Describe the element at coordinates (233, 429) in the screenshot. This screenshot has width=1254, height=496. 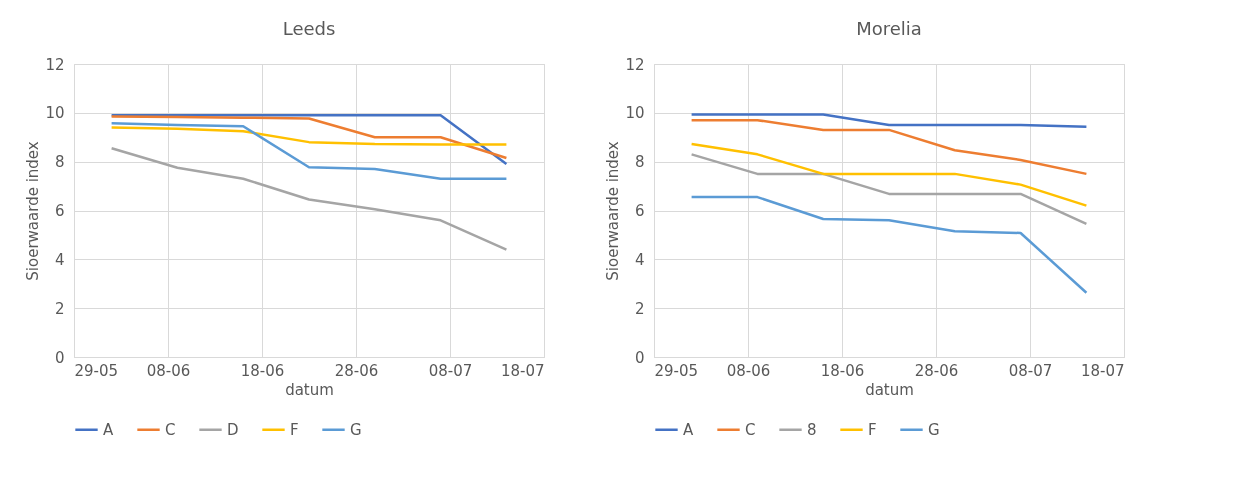
I see `legend-label: D` at that location.